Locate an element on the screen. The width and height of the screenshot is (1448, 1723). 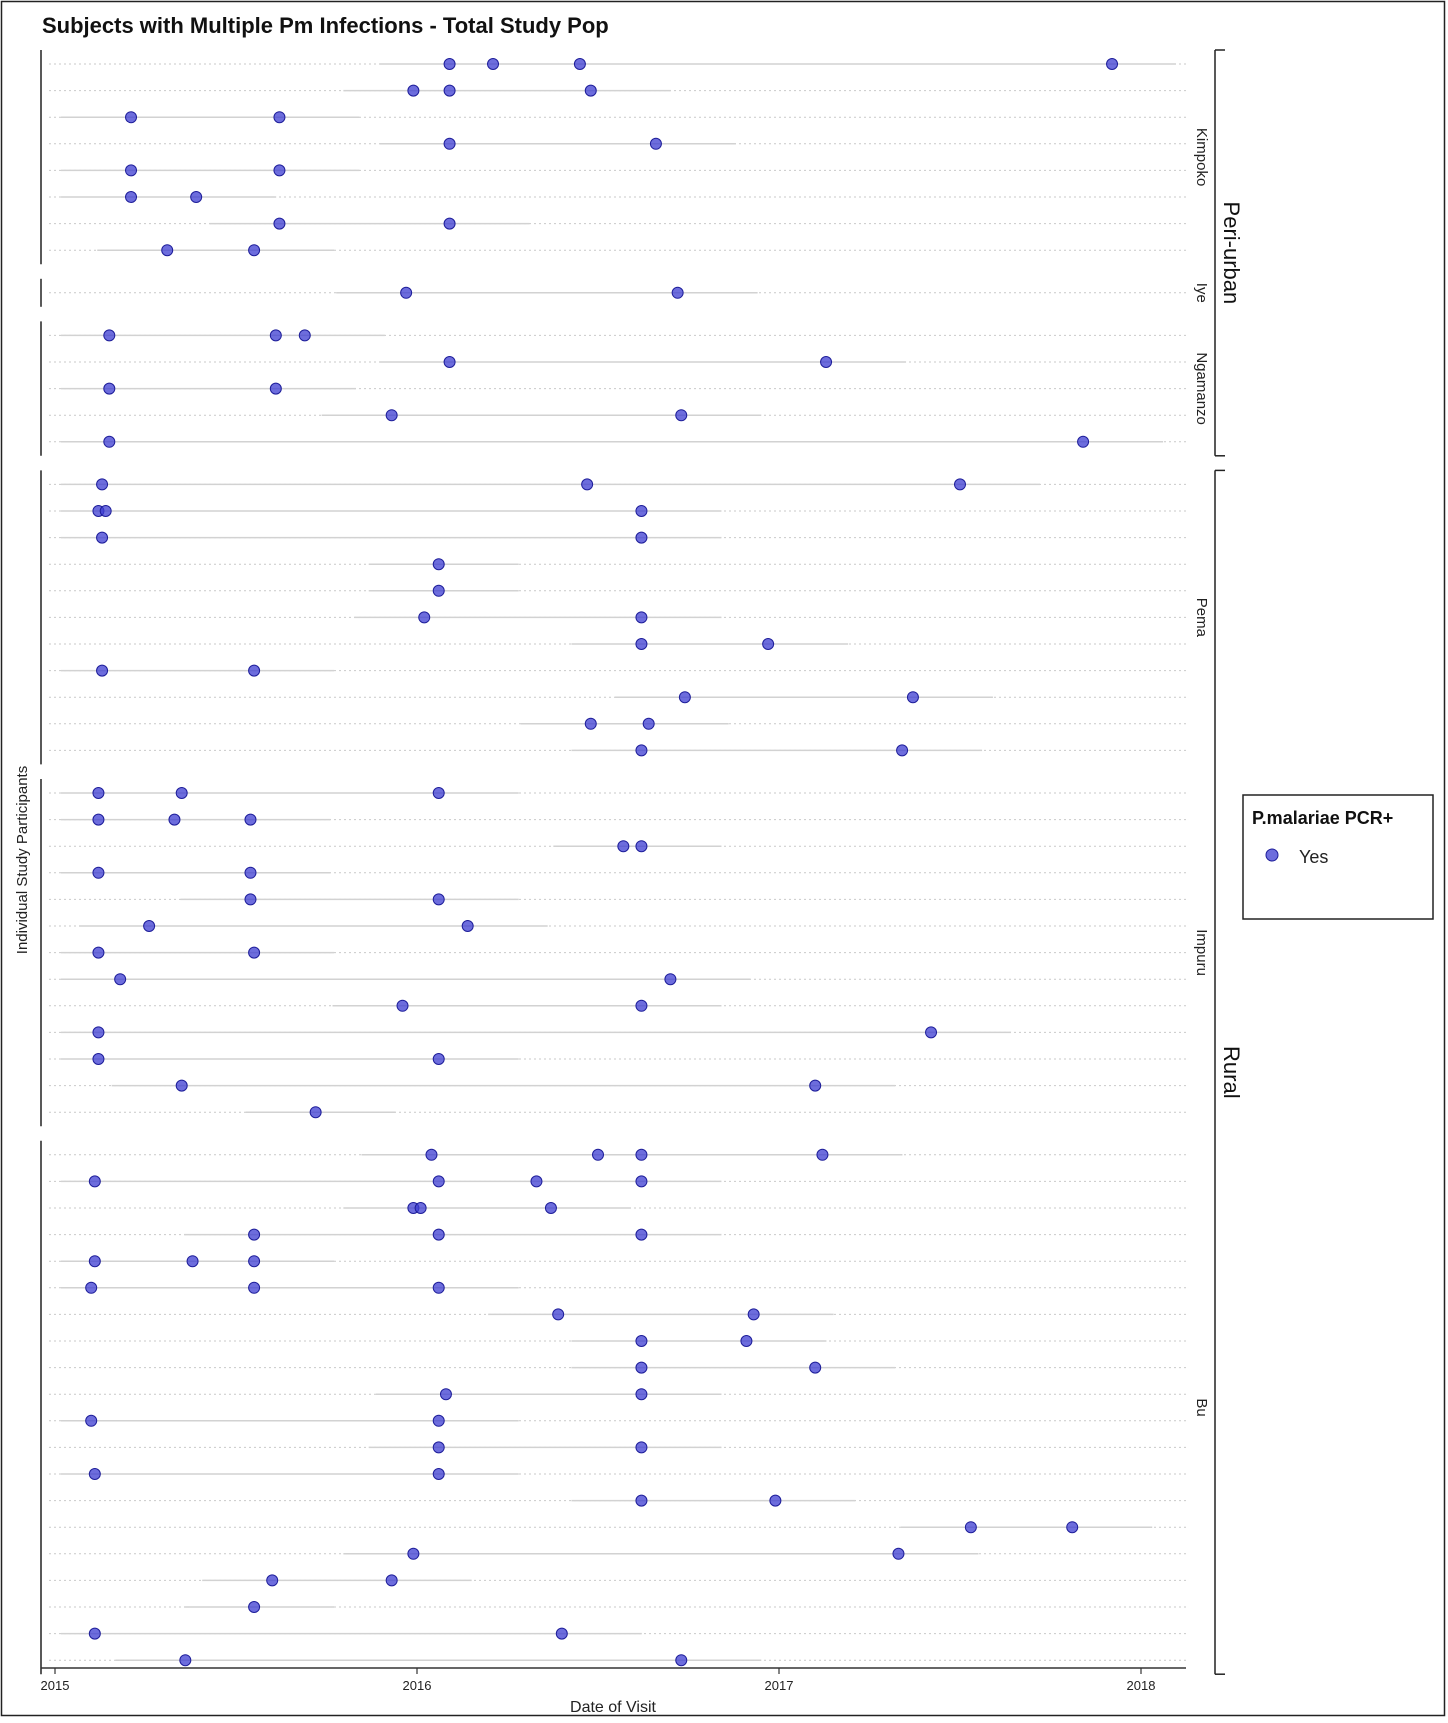
stratum-label: Peri-urban is located at coordinates (1231, 253).